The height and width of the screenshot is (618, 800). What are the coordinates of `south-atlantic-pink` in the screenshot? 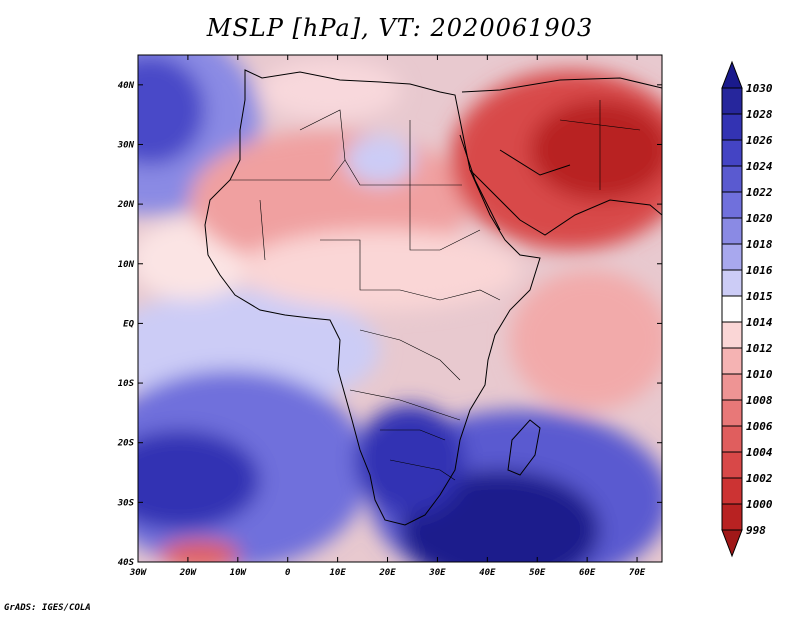 It's located at (200, 551).